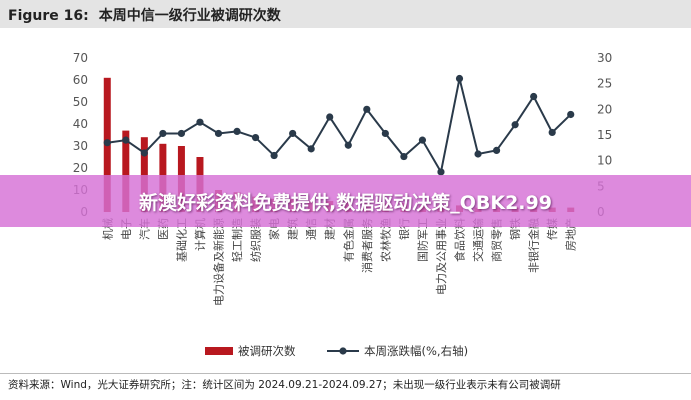 This screenshot has height=400, width=691. Describe the element at coordinates (604, 58) in the screenshot. I see `right-tick-label: 30` at that location.